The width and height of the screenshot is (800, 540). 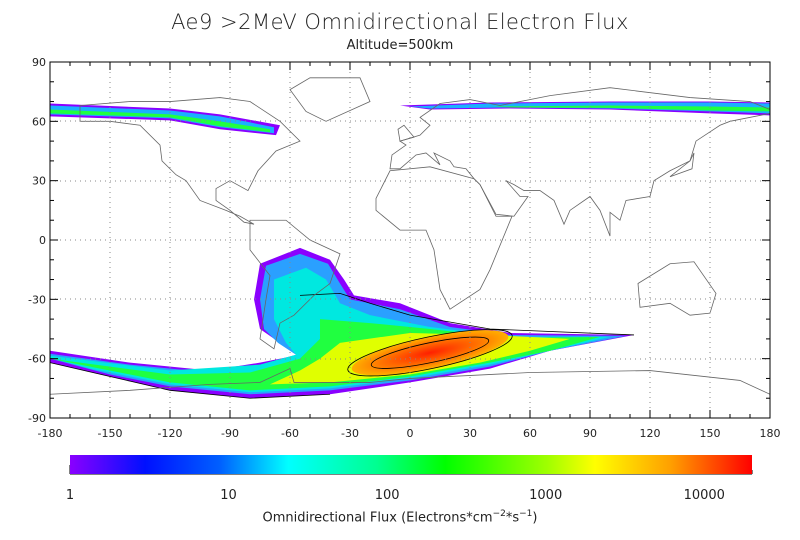 I want to click on x-tick-label: -150, so click(x=110, y=433).